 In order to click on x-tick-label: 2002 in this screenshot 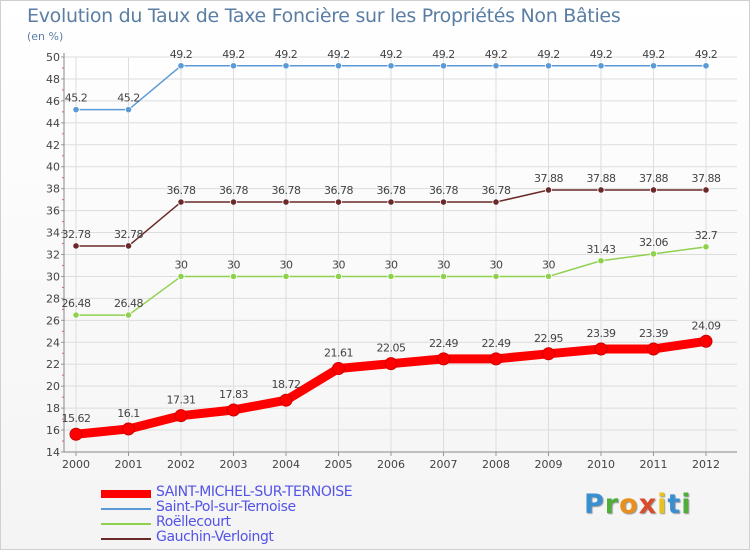, I will do `click(181, 464)`.